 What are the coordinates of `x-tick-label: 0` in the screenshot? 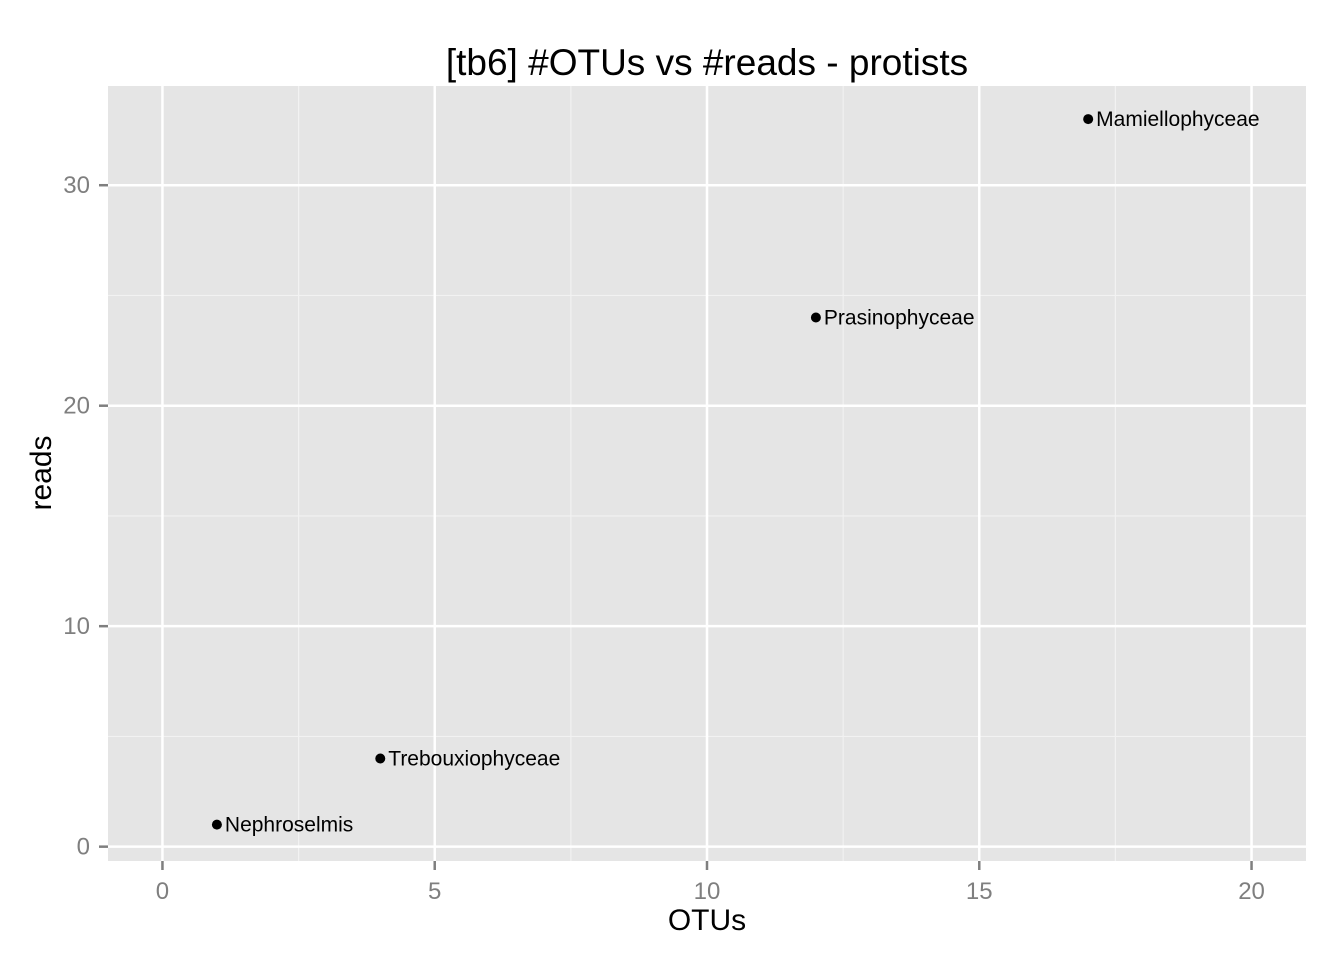 It's located at (162, 891).